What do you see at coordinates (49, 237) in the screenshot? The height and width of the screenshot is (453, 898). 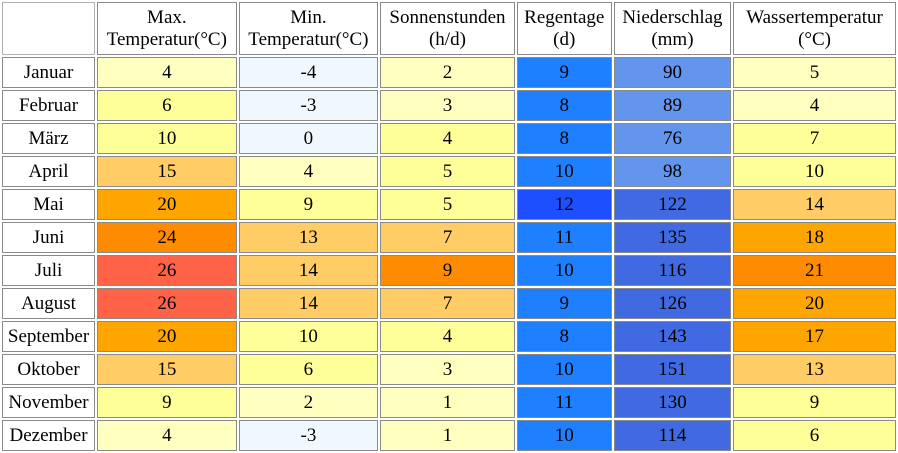 I see `month-label: Juni` at bounding box center [49, 237].